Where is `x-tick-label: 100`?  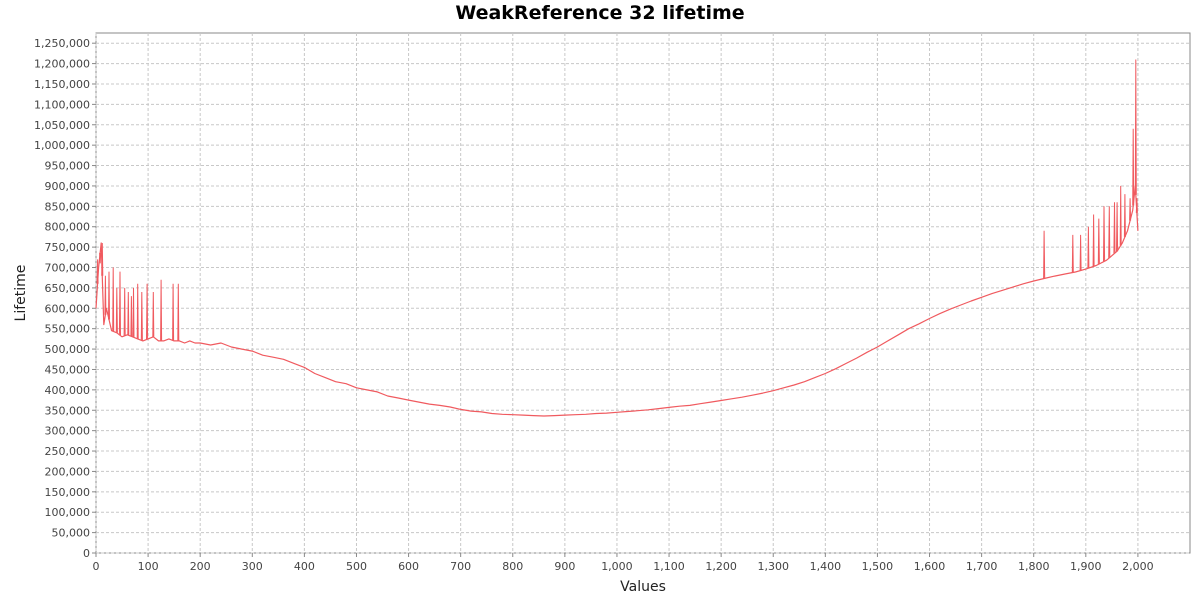 x-tick-label: 100 is located at coordinates (148, 566).